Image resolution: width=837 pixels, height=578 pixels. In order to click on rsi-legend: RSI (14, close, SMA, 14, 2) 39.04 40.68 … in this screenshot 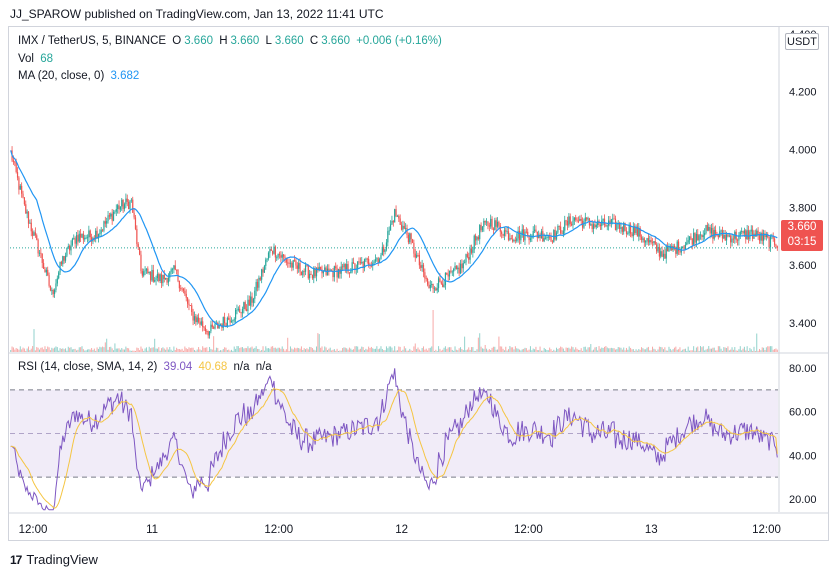, I will do `click(146, 367)`.